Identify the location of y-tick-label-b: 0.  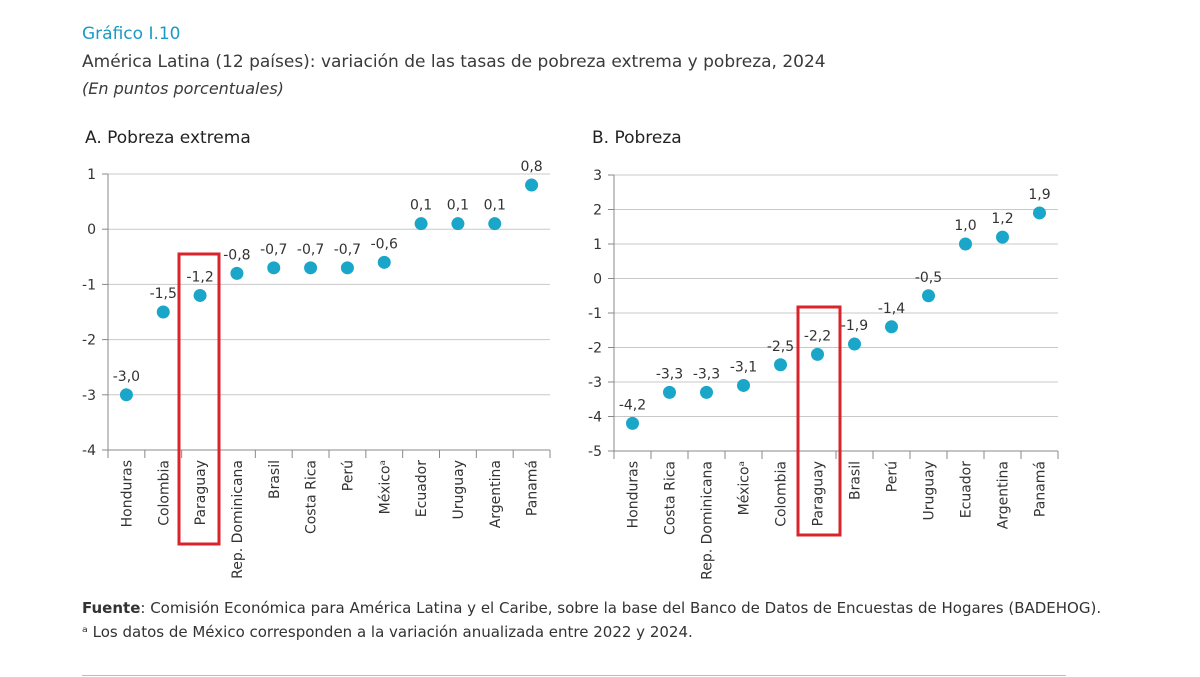
(597, 280).